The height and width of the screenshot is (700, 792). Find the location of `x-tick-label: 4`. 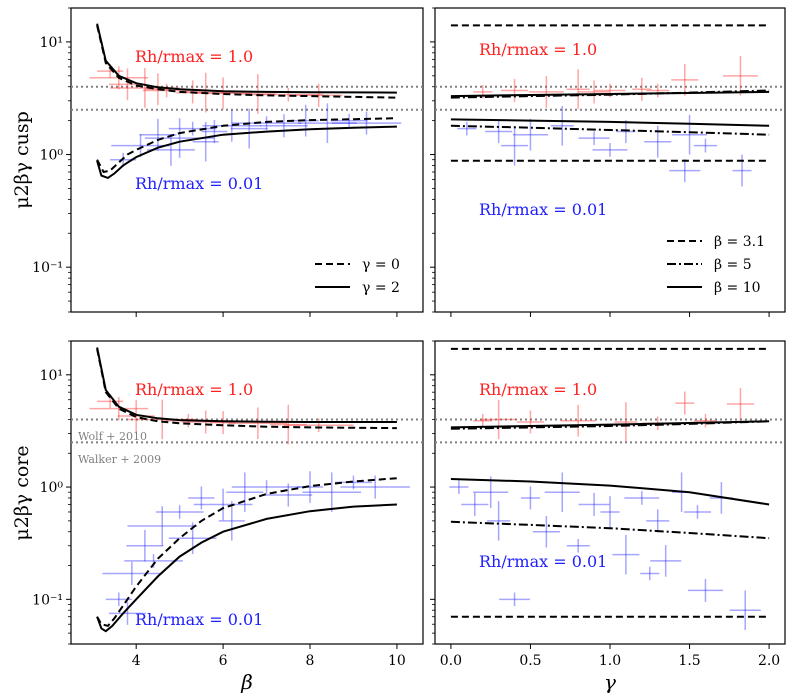

x-tick-label: 4 is located at coordinates (136, 661).